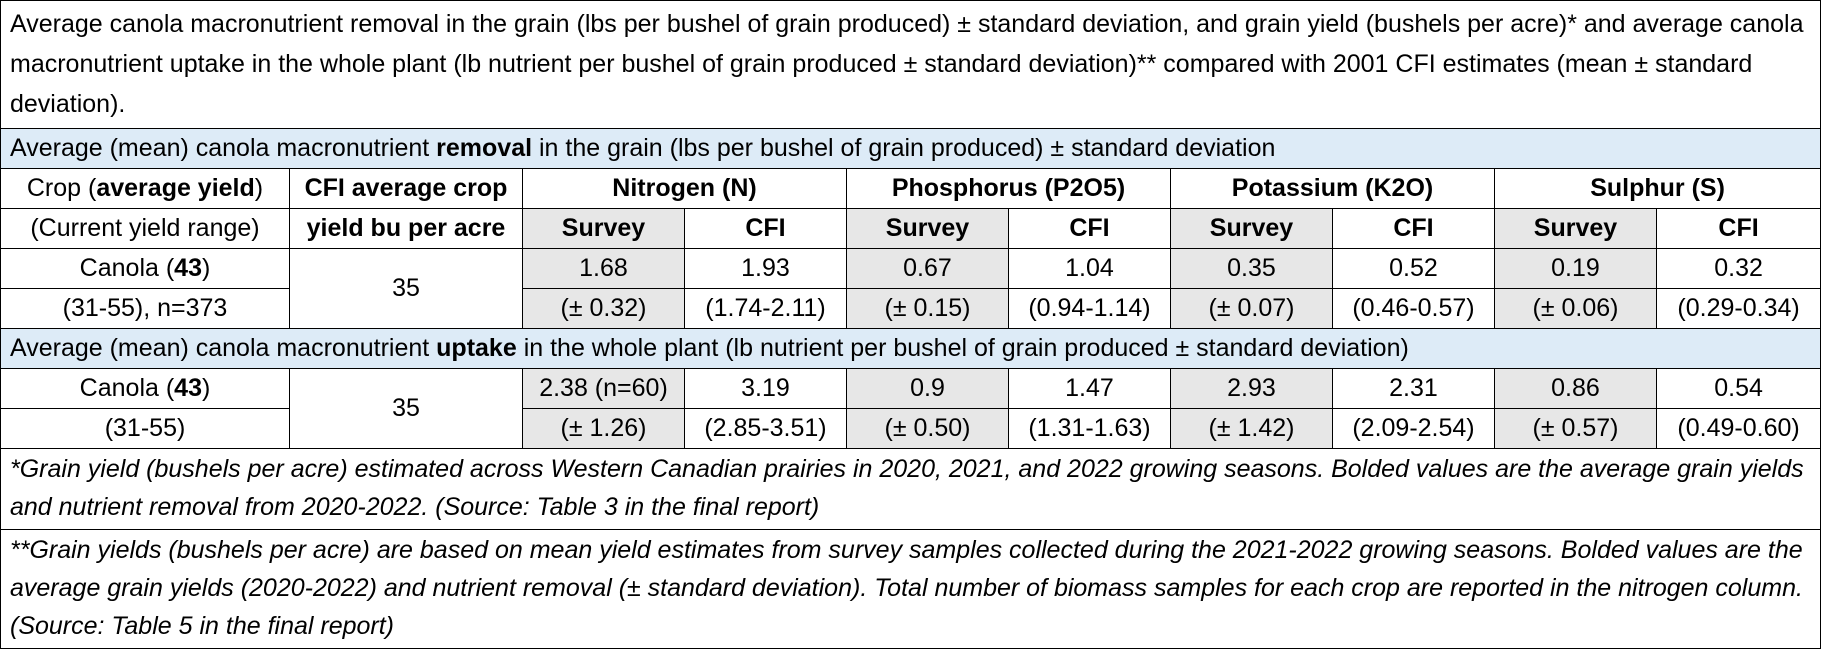 This screenshot has width=1822, height=670. What do you see at coordinates (145, 228) in the screenshot?
I see `crop-range-header: (Current yield range)` at bounding box center [145, 228].